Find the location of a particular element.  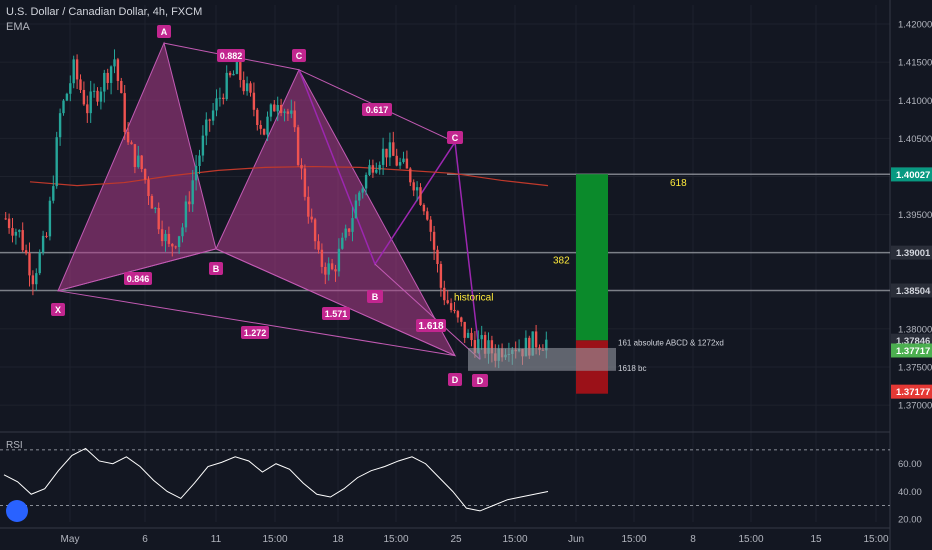

ratio-label-0617-bg is located at coordinates (377, 109).